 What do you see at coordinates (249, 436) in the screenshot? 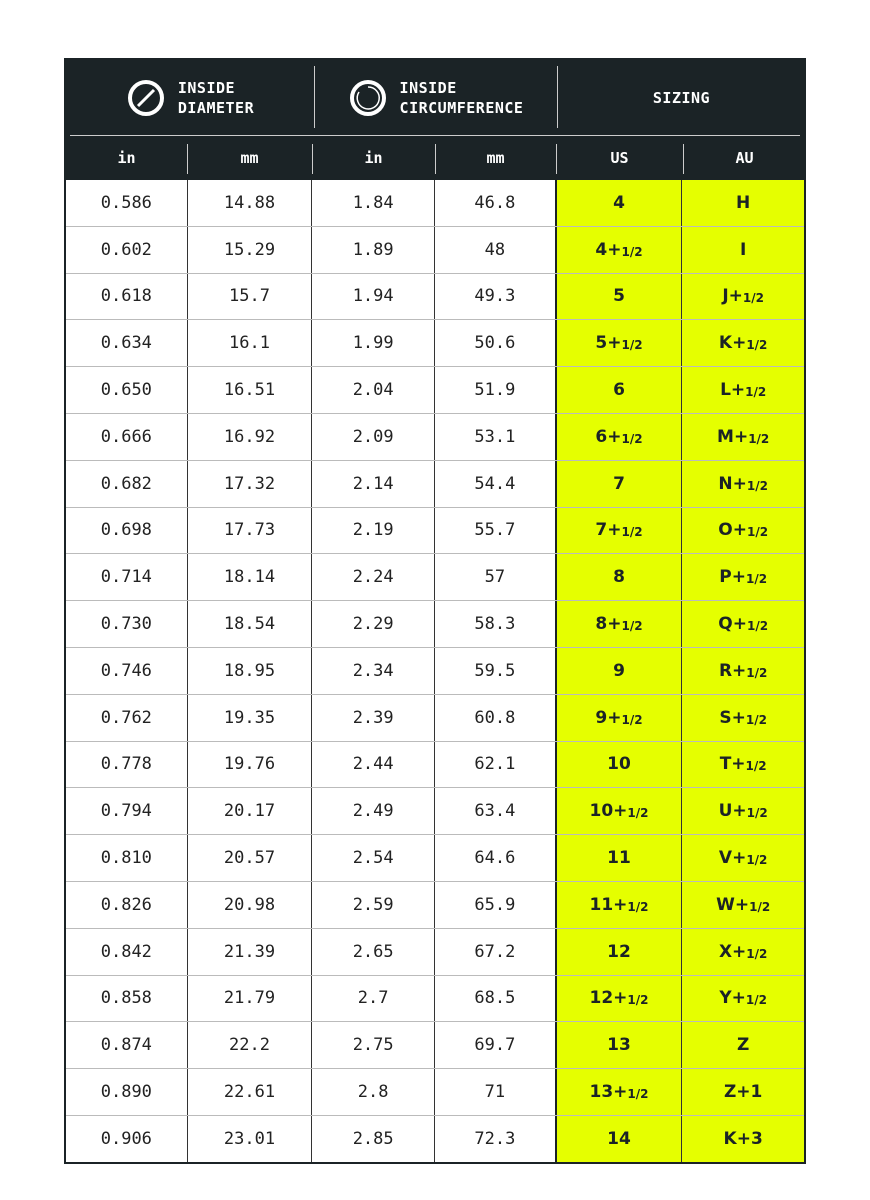
I see `cell-value: 16.92` at bounding box center [249, 436].